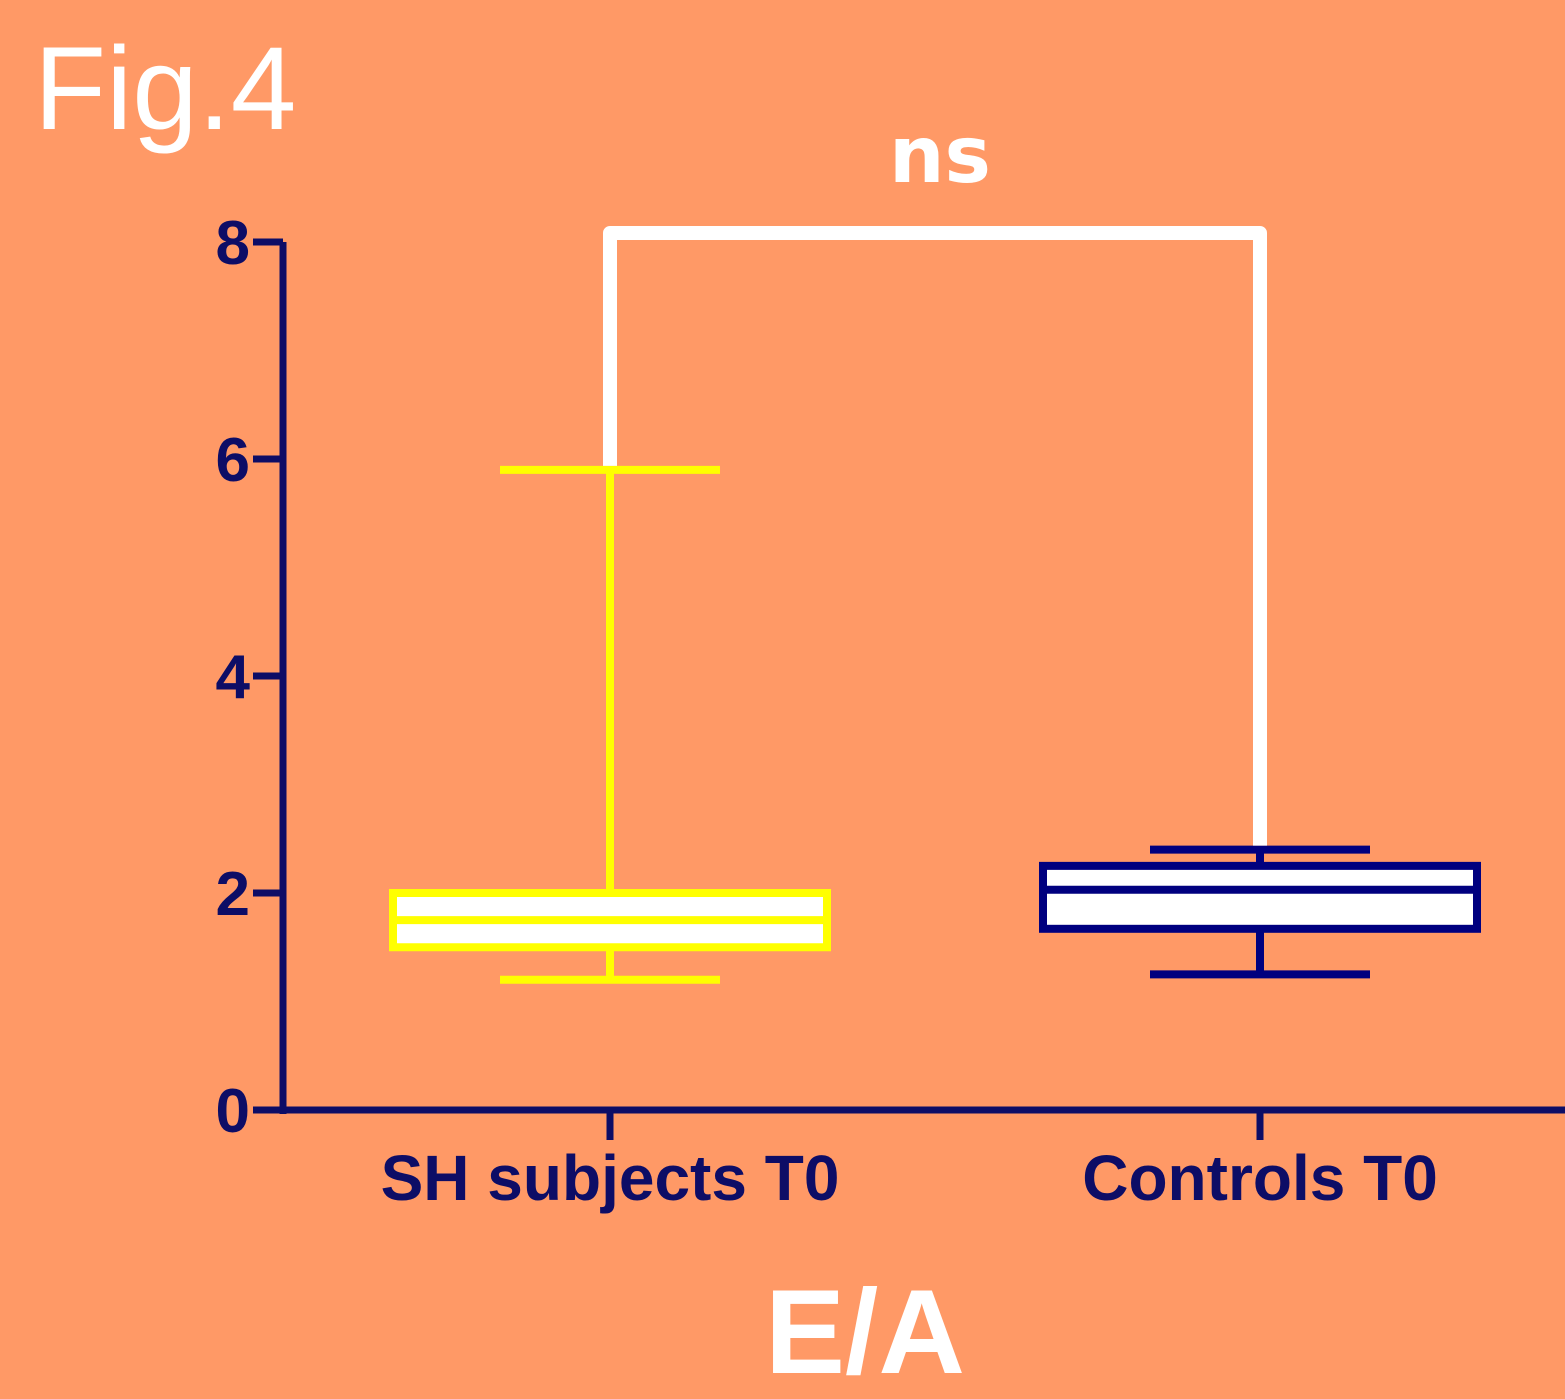  What do you see at coordinates (233, 894) in the screenshot?
I see `y-tick-label-2: 2` at bounding box center [233, 894].